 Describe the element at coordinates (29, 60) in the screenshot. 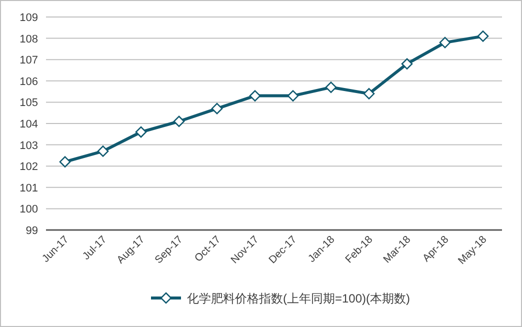

I see `y-tick-label: 107` at that location.